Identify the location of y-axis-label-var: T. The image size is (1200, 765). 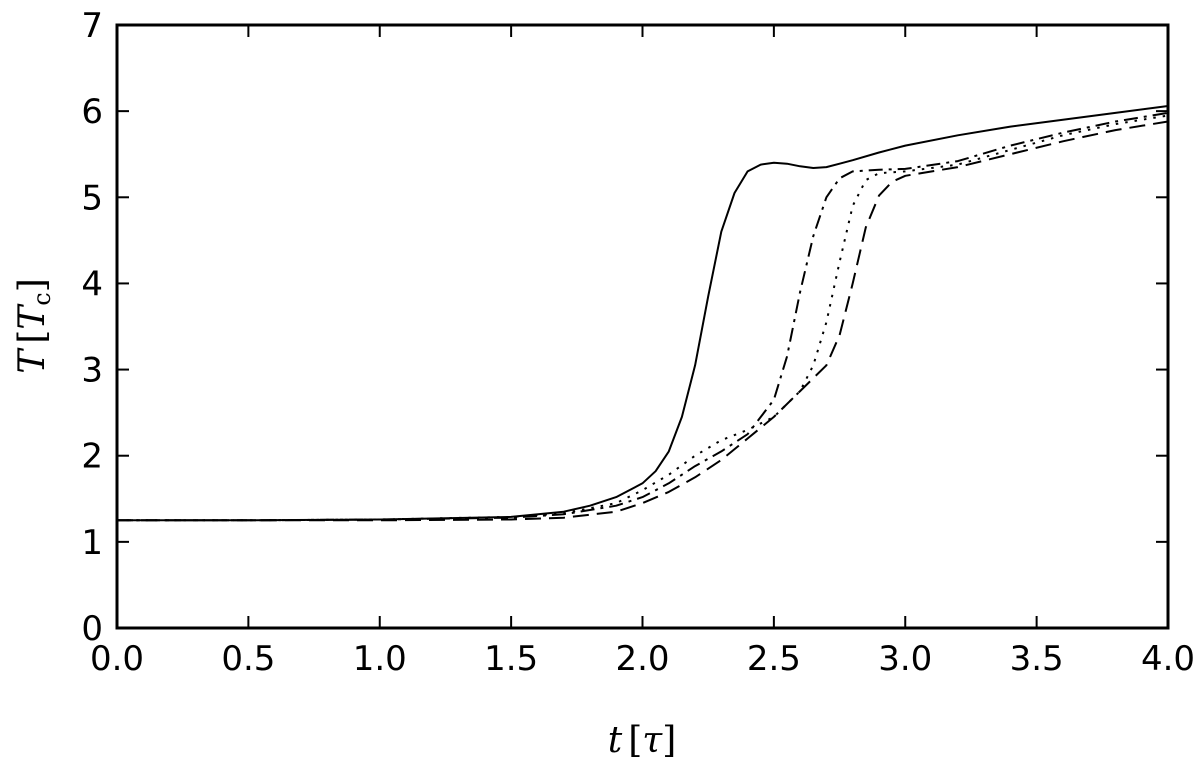
(32, 360).